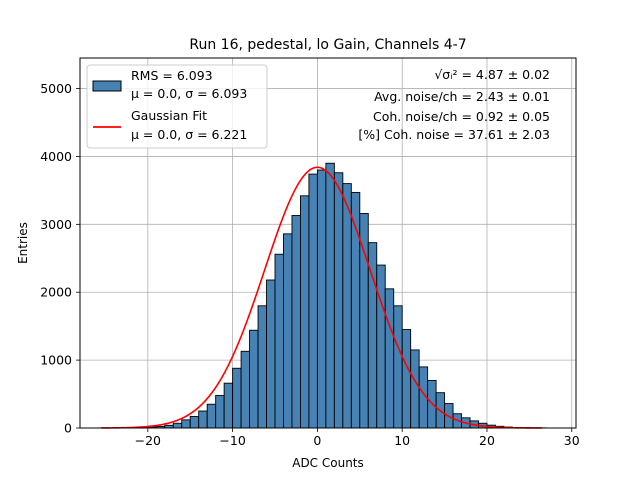  What do you see at coordinates (68, 428) in the screenshot?
I see `y-tick-label: 0` at bounding box center [68, 428].